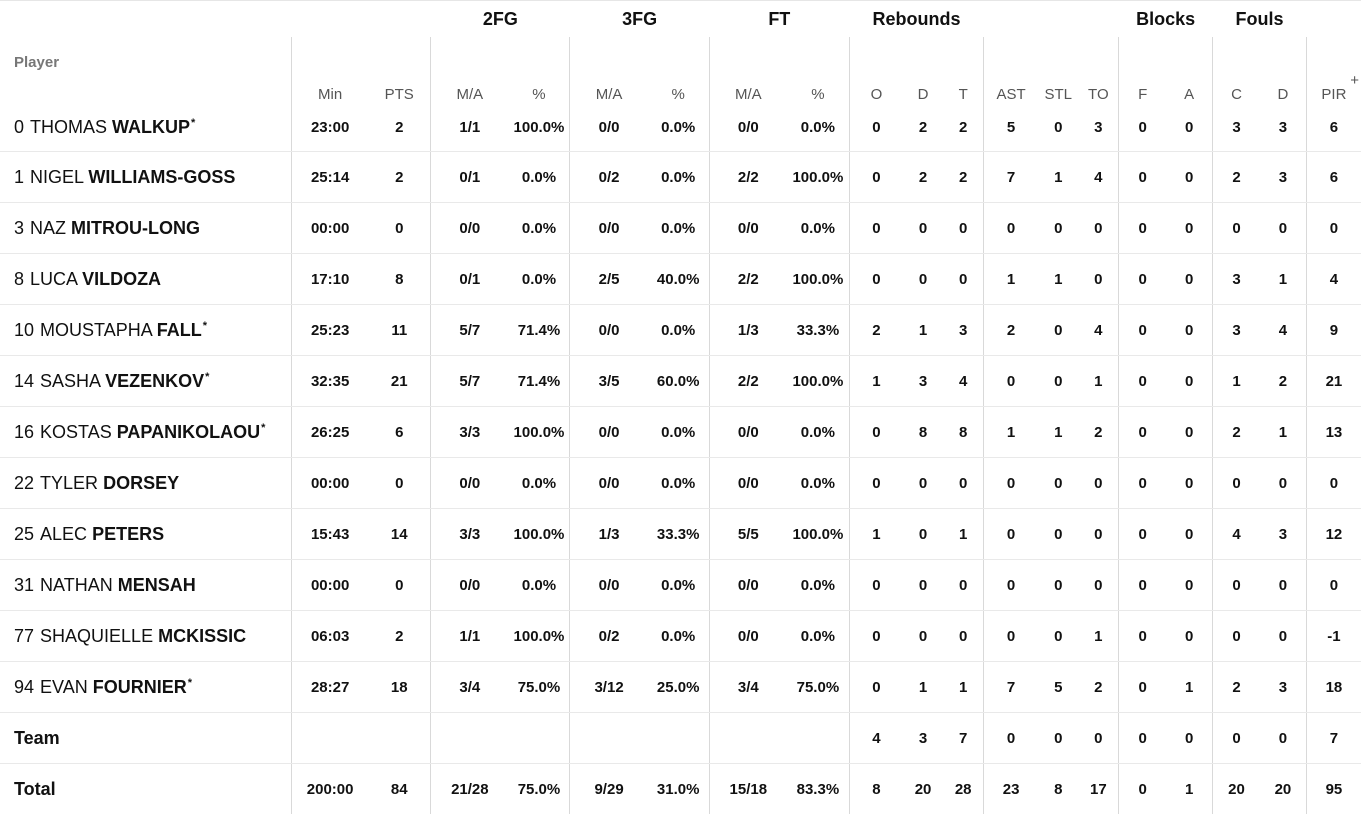 The image size is (1361, 814). I want to click on col-player: Player, so click(146, 70).